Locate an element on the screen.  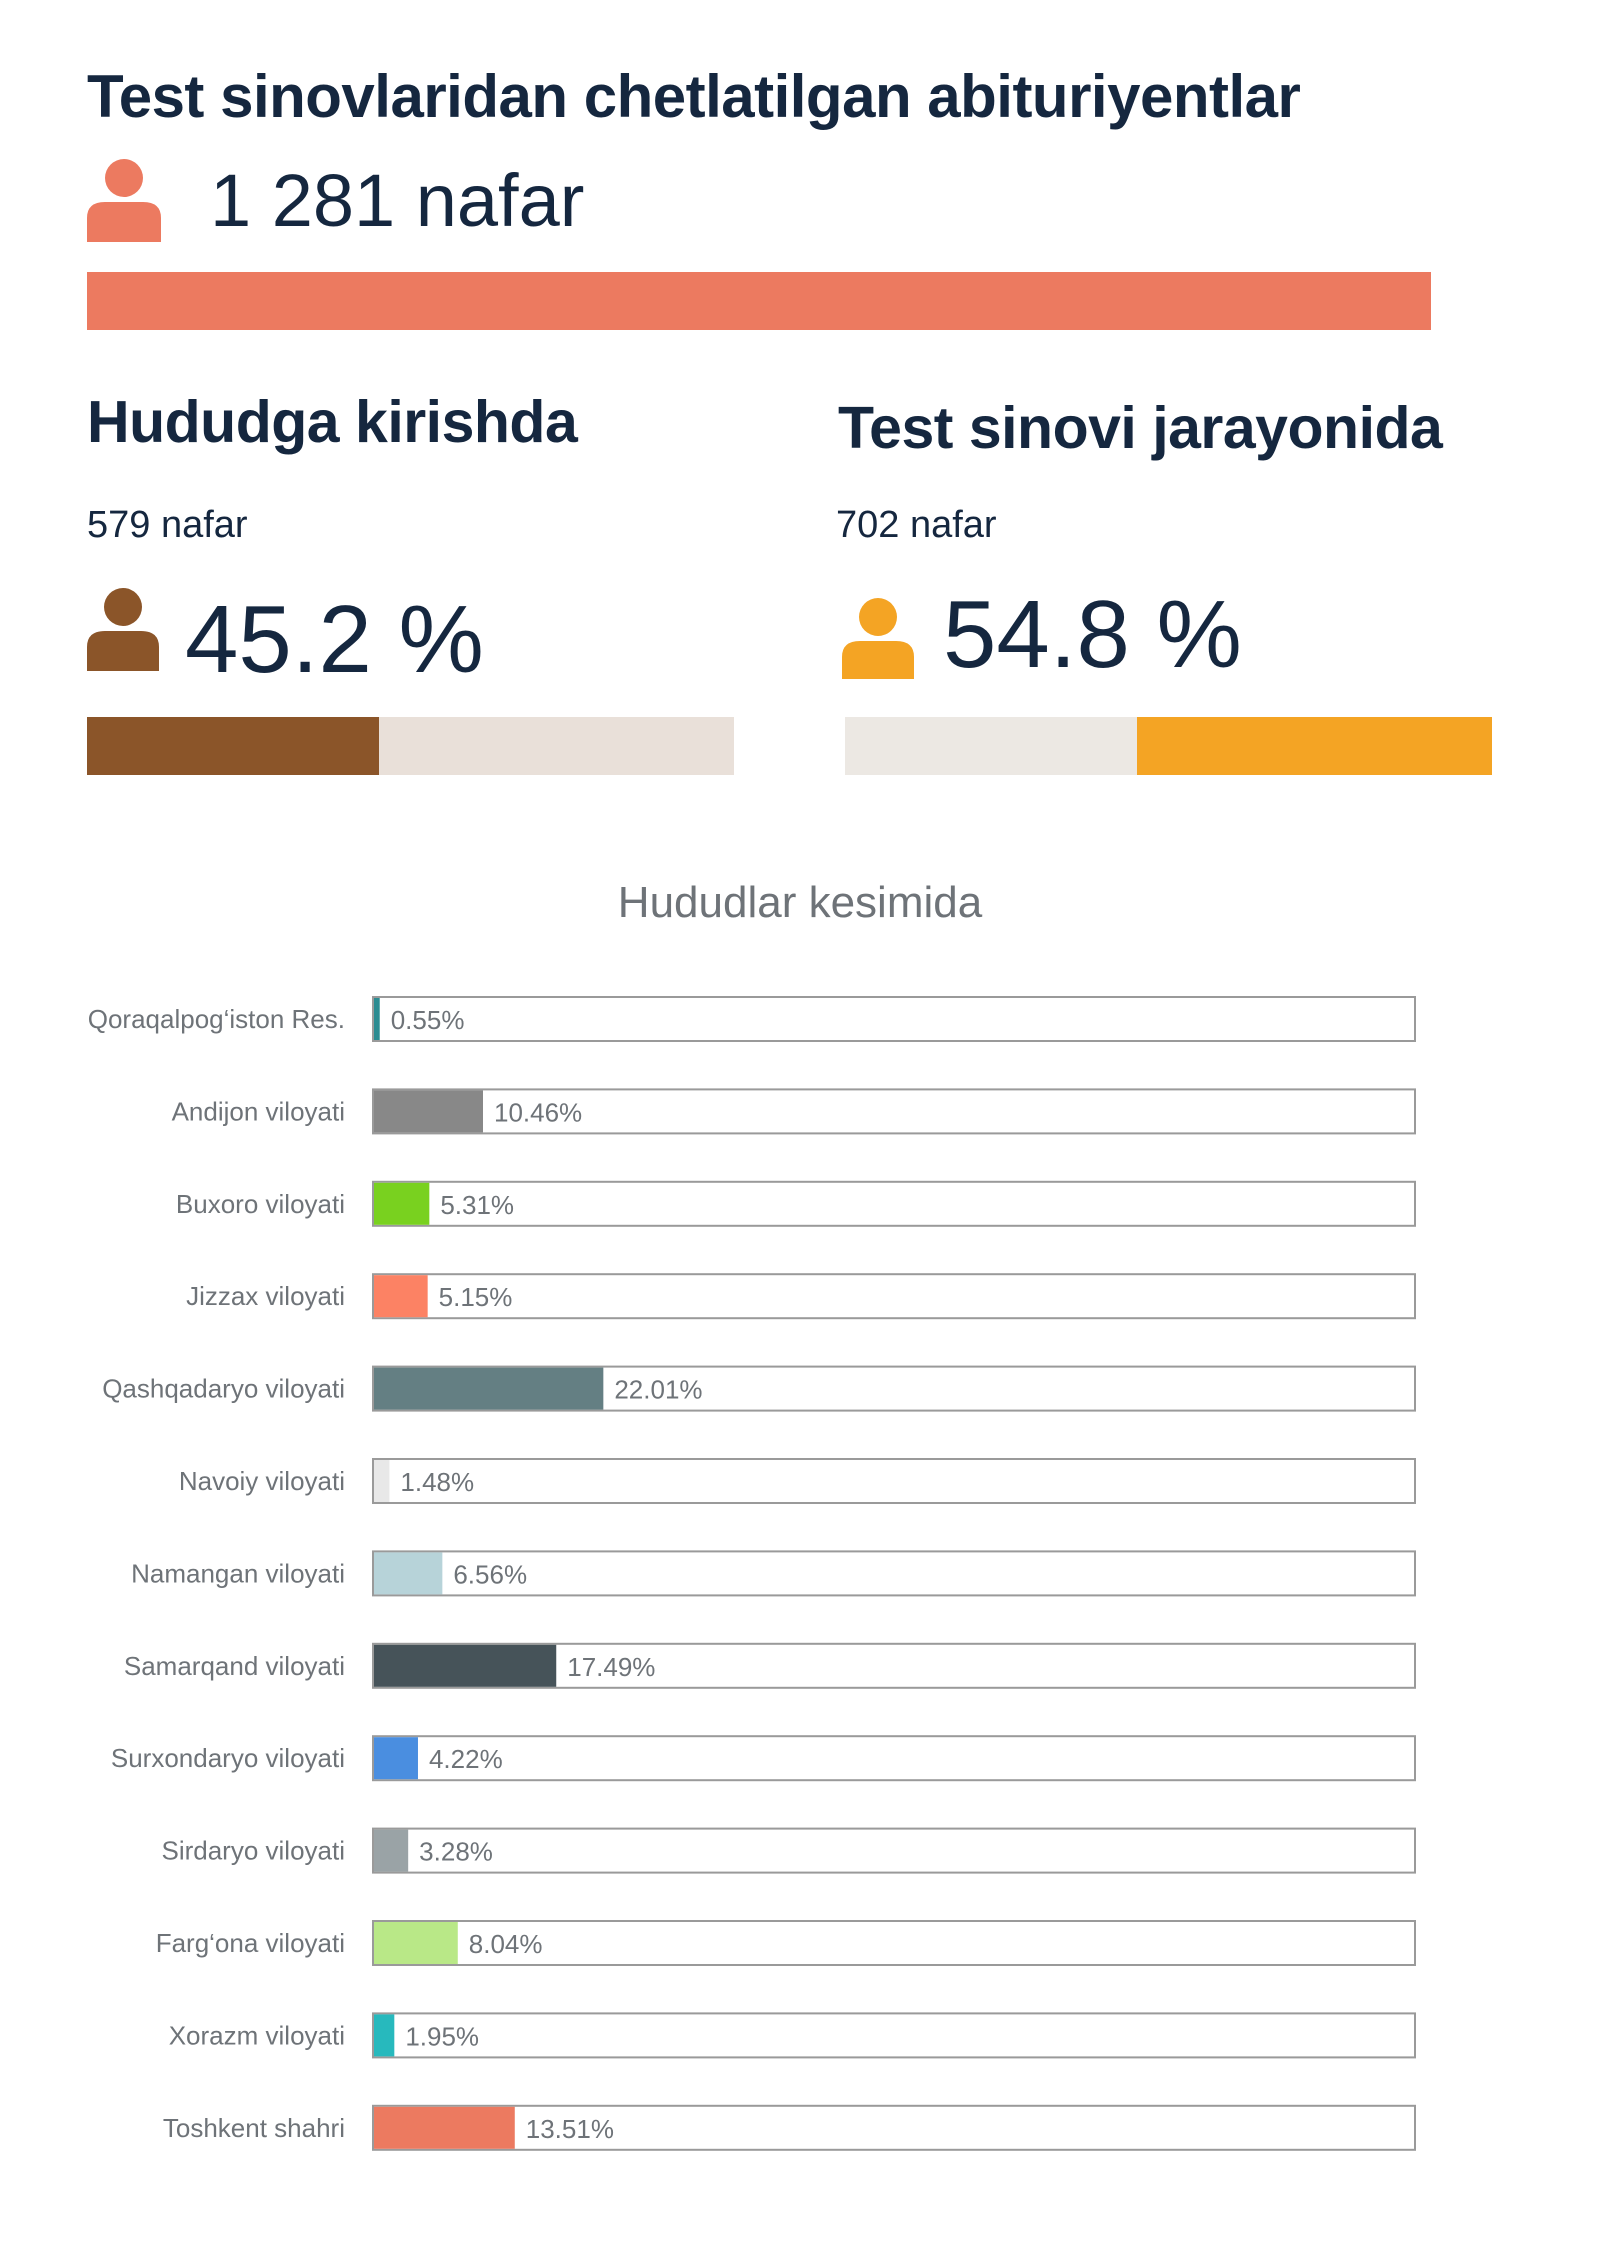
section-count-entry: 579 nafar is located at coordinates (167, 525).